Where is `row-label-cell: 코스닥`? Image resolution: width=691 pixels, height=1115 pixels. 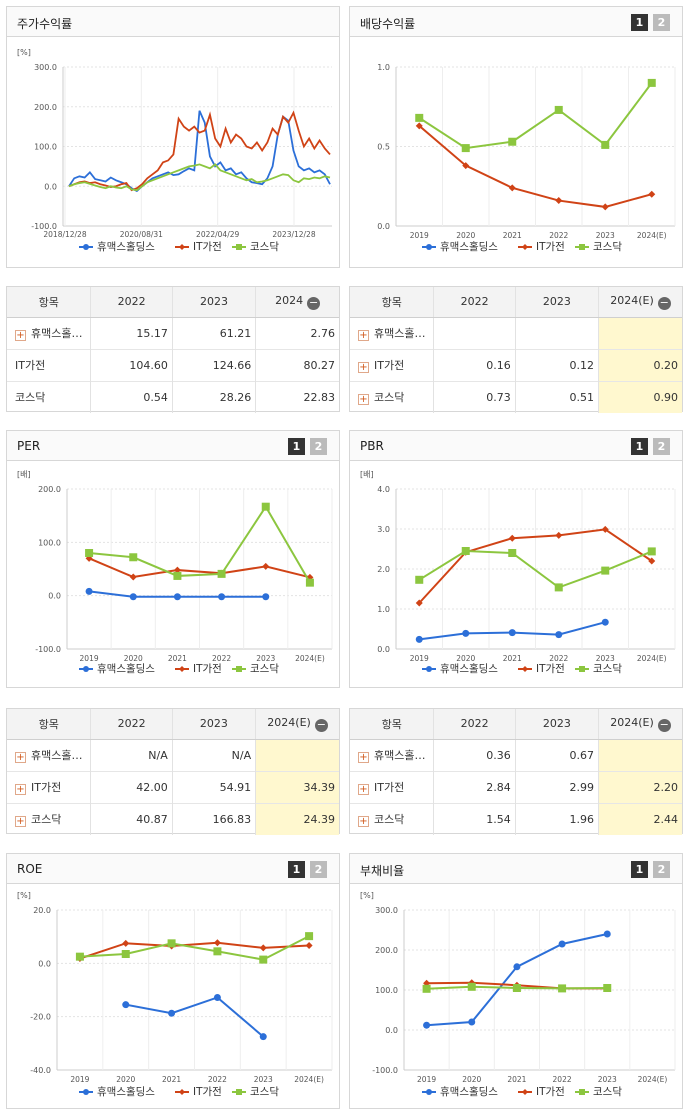
row-label-cell: 코스닥 is located at coordinates (49, 396).